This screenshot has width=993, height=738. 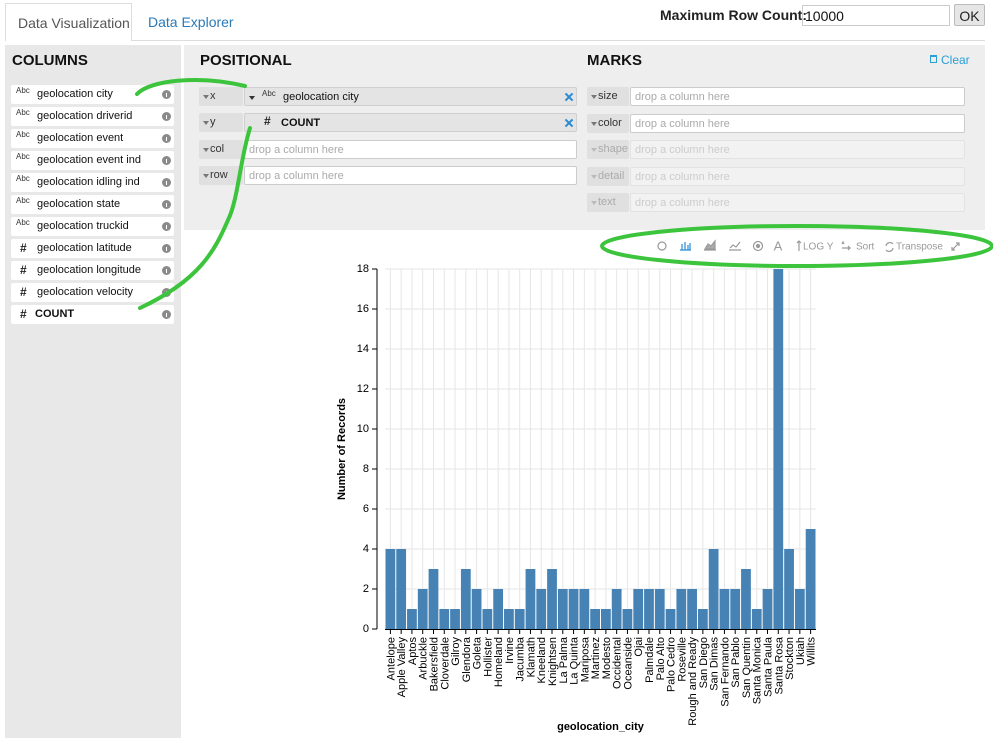 I want to click on log-icon, so click(x=799, y=245).